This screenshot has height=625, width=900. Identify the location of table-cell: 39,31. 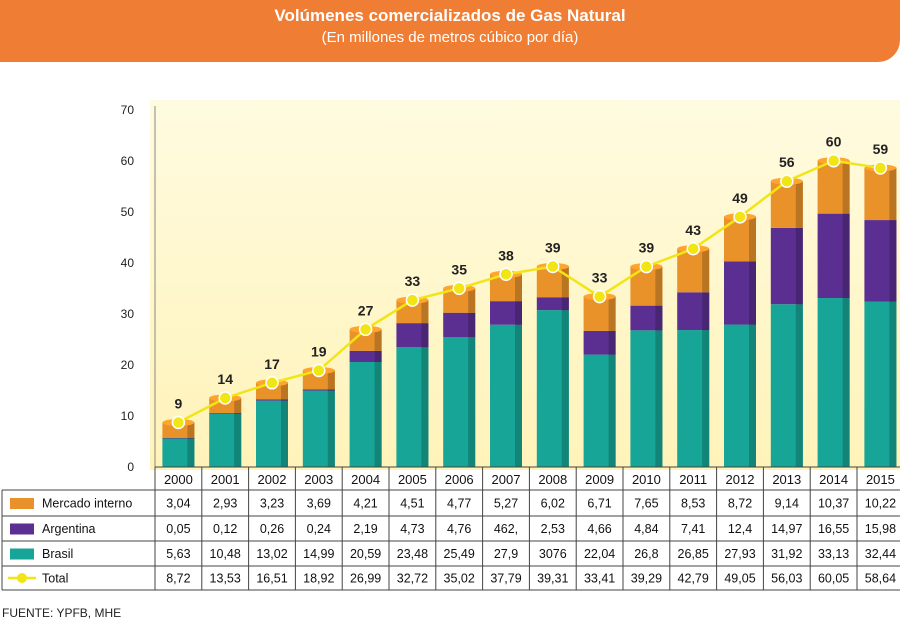
(552, 579).